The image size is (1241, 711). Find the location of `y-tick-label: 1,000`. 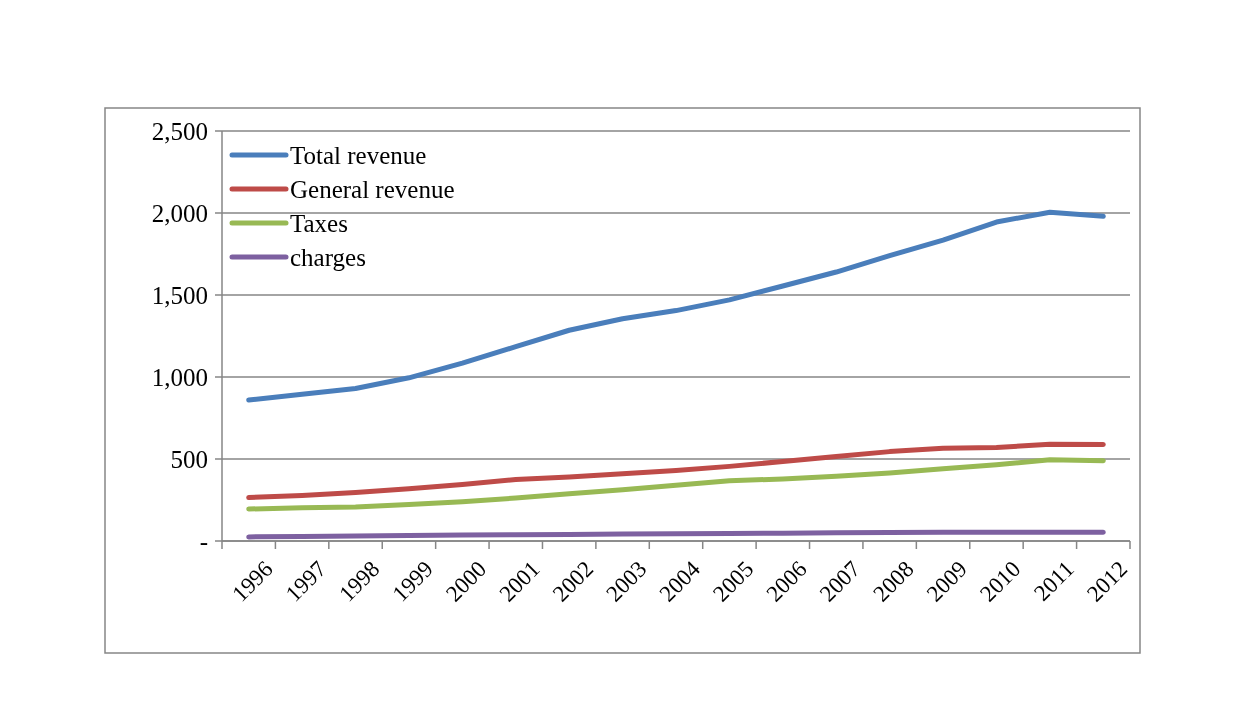

y-tick-label: 1,000 is located at coordinates (179, 377).